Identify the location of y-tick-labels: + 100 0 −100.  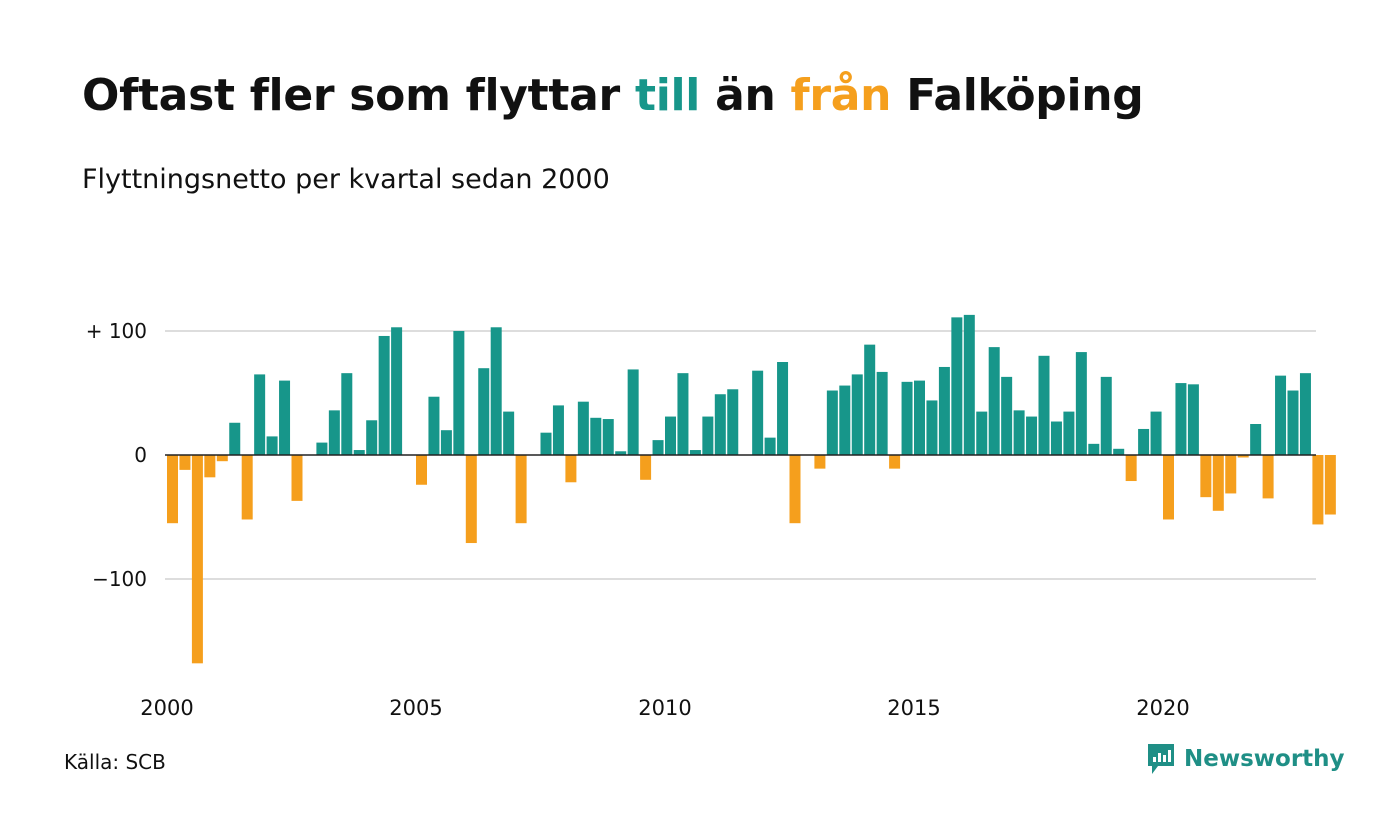
(116, 455).